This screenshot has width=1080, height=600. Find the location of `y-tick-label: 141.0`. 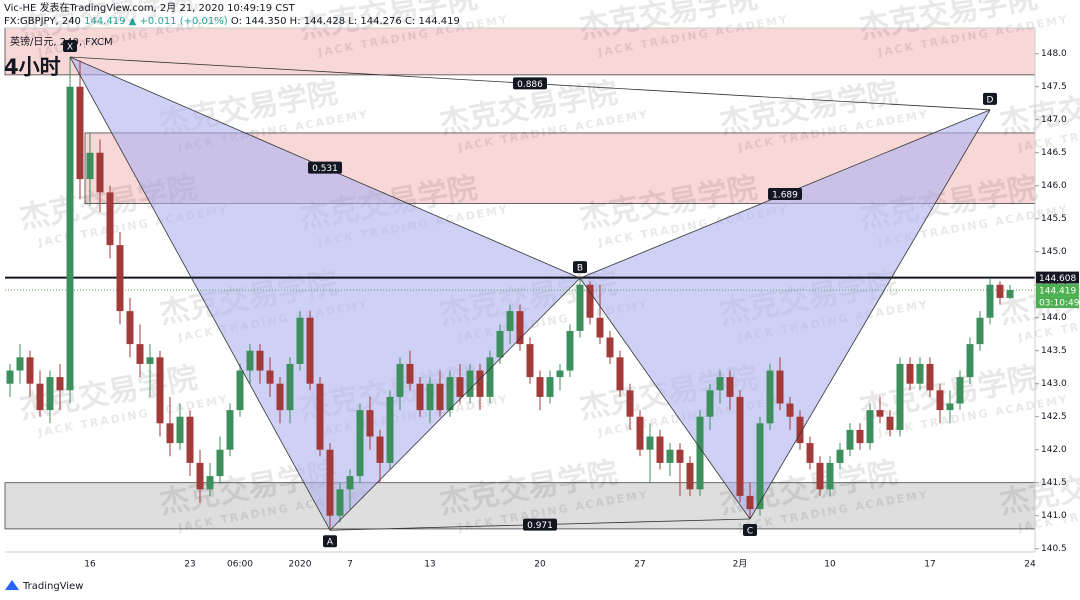

y-tick-label: 141.0 is located at coordinates (1054, 516).